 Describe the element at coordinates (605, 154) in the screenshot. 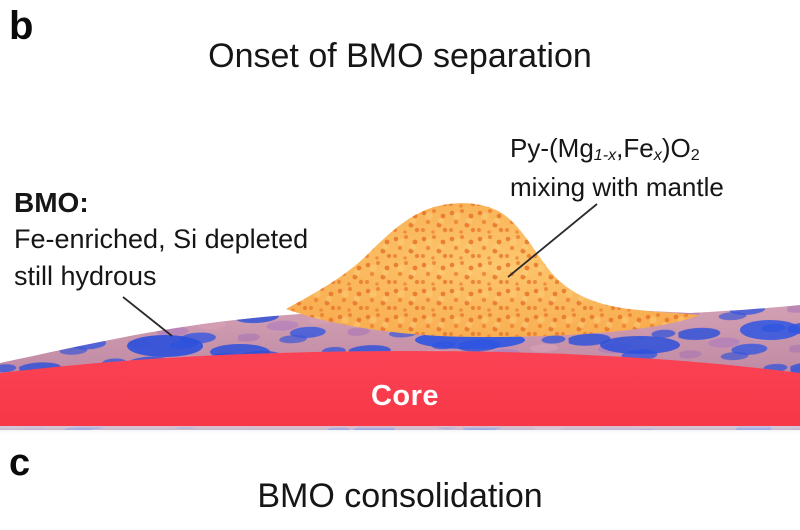

I see `formula-sub1: 1-x` at that location.